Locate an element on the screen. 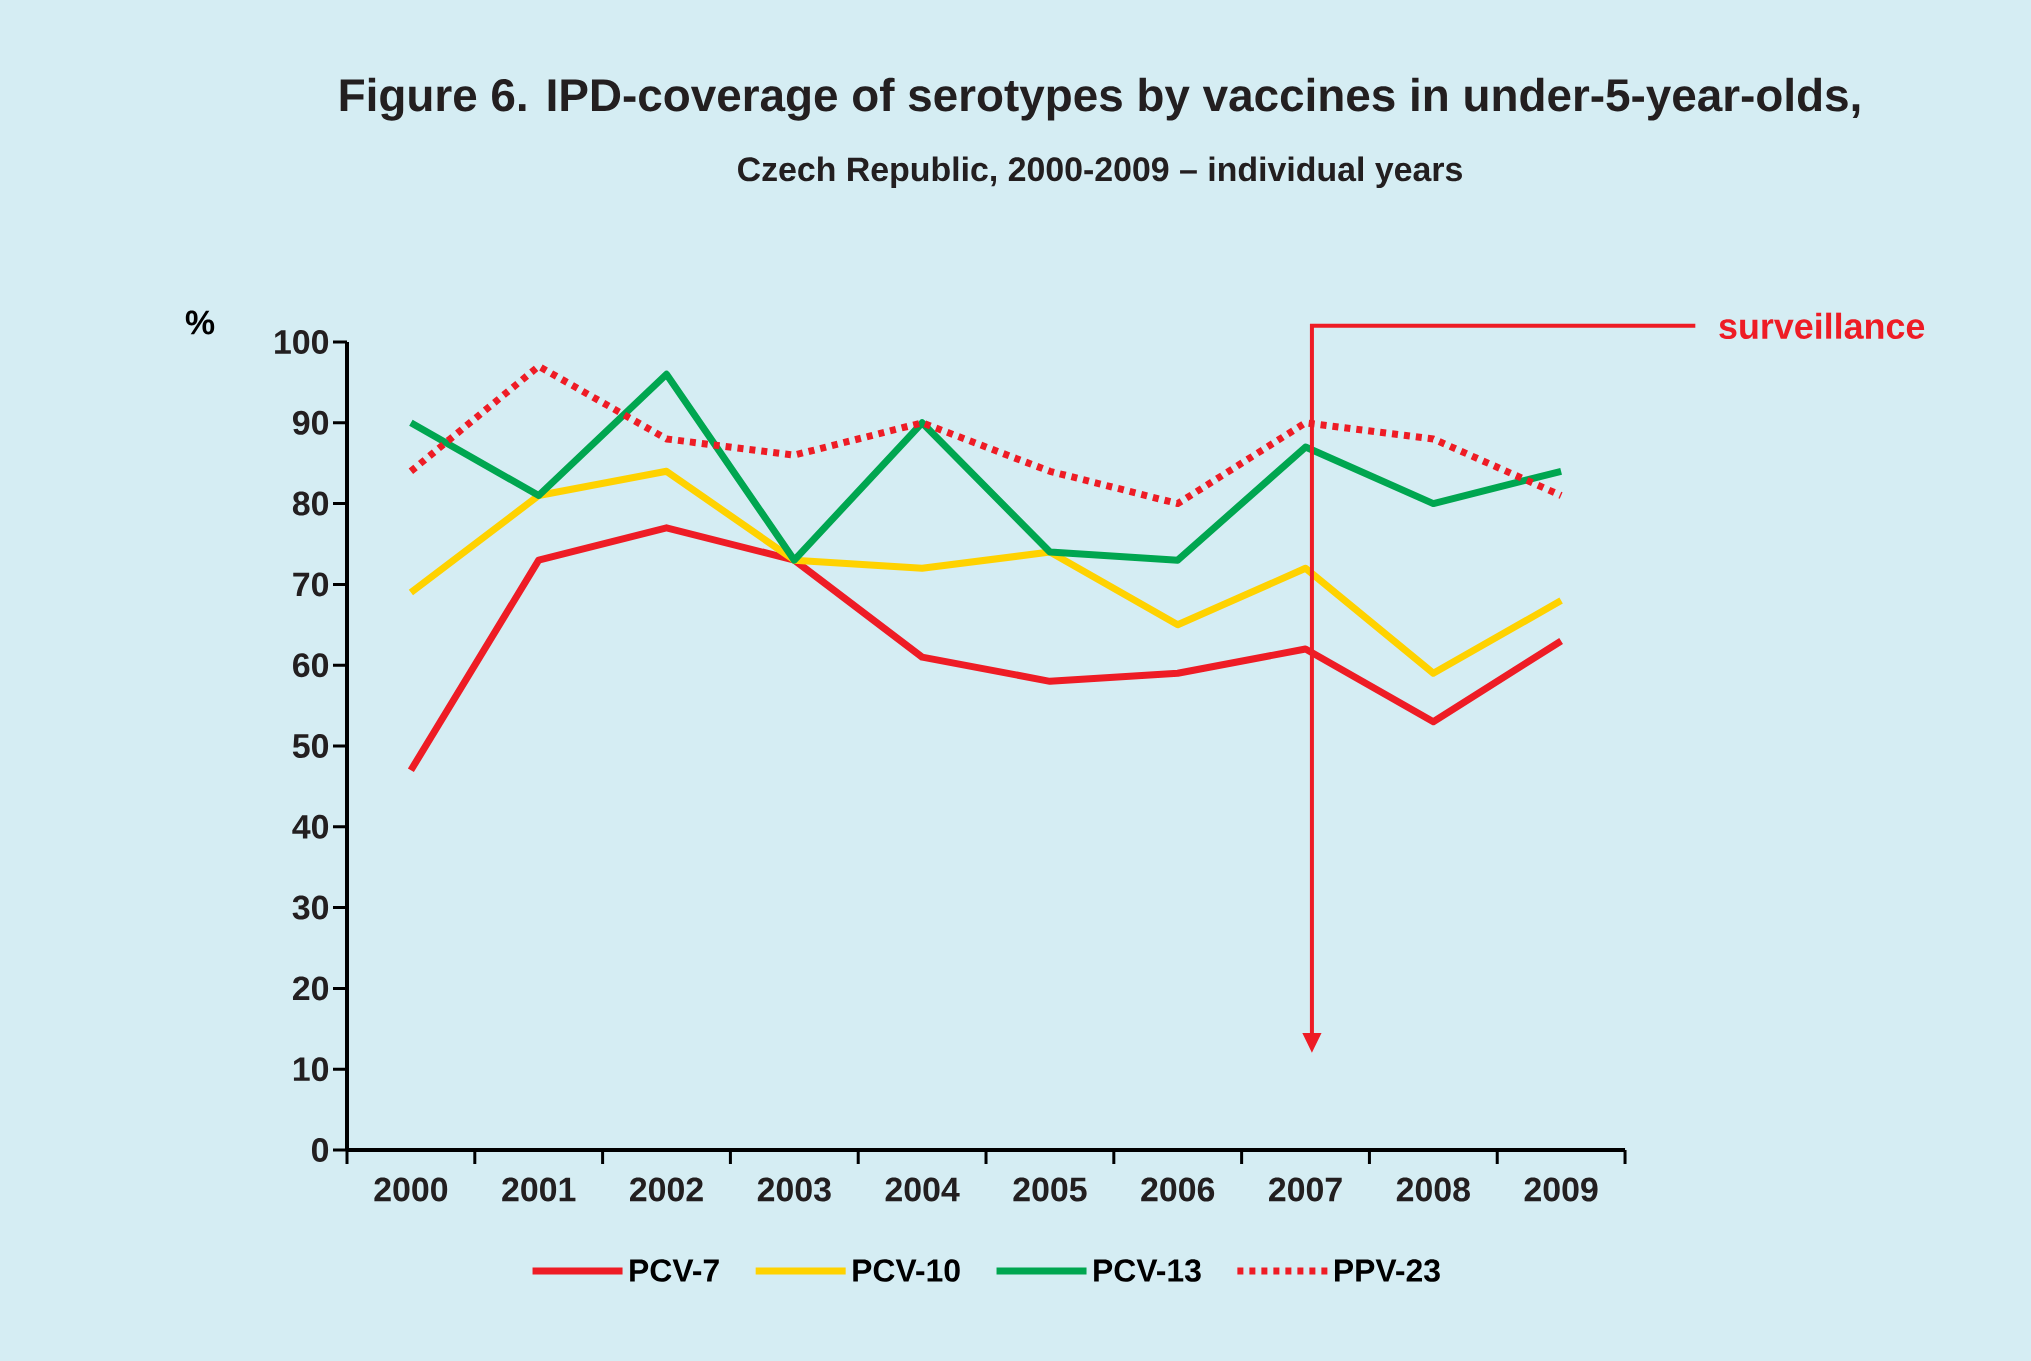 The image size is (2031, 1361). y-tick-label: 80 is located at coordinates (310, 503).